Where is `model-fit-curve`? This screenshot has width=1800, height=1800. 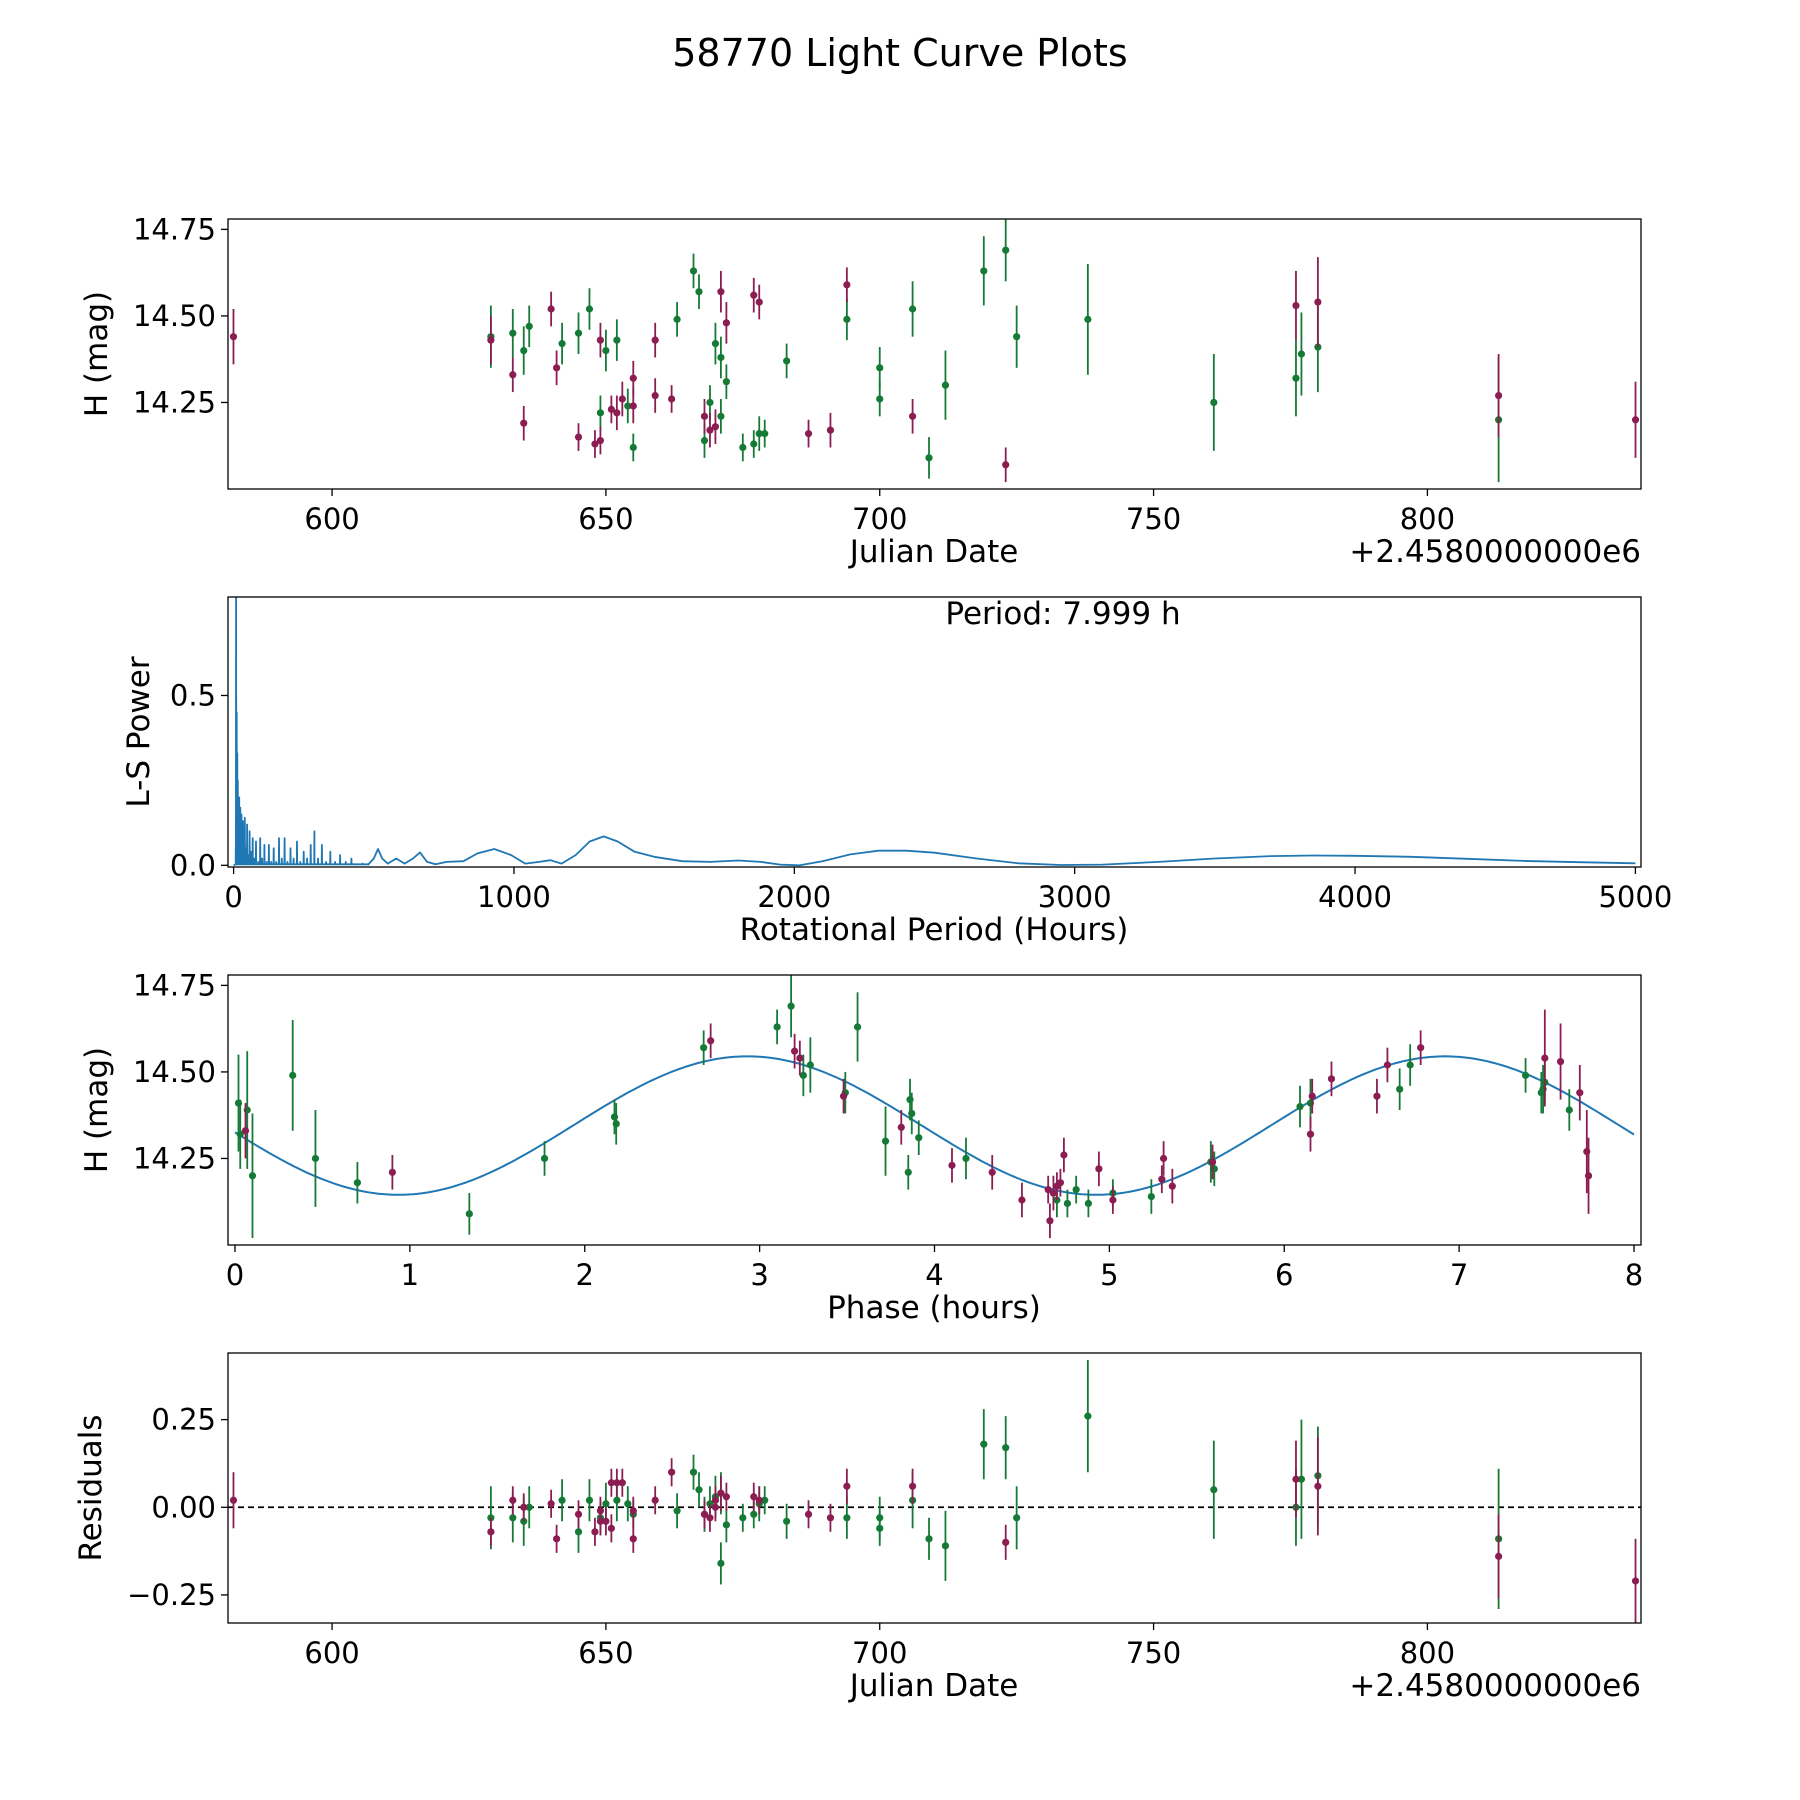 model-fit-curve is located at coordinates (934, 1125).